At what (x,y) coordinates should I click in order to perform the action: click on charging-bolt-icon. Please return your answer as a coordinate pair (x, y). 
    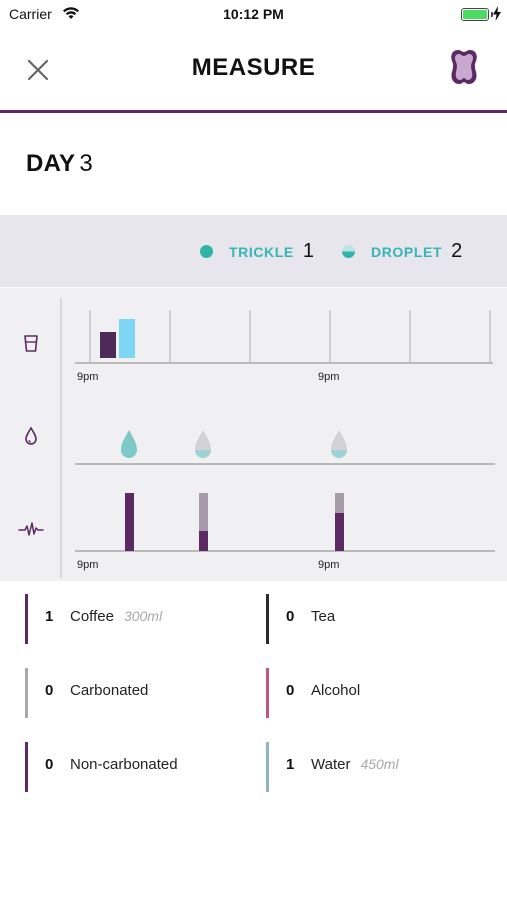
    Looking at the image, I should click on (497, 13).